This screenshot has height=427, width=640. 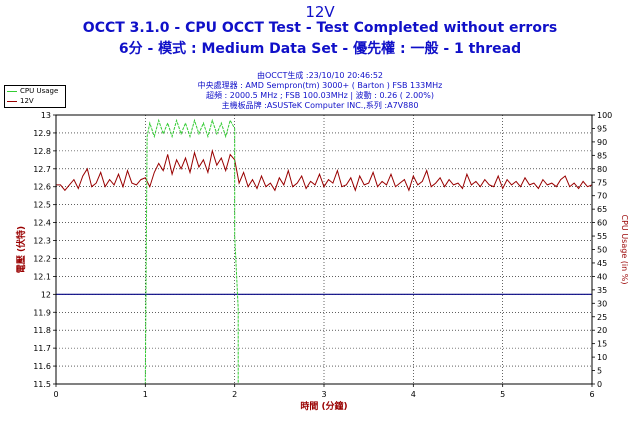 I want to click on y2-tick-label: 25, so click(x=602, y=317).